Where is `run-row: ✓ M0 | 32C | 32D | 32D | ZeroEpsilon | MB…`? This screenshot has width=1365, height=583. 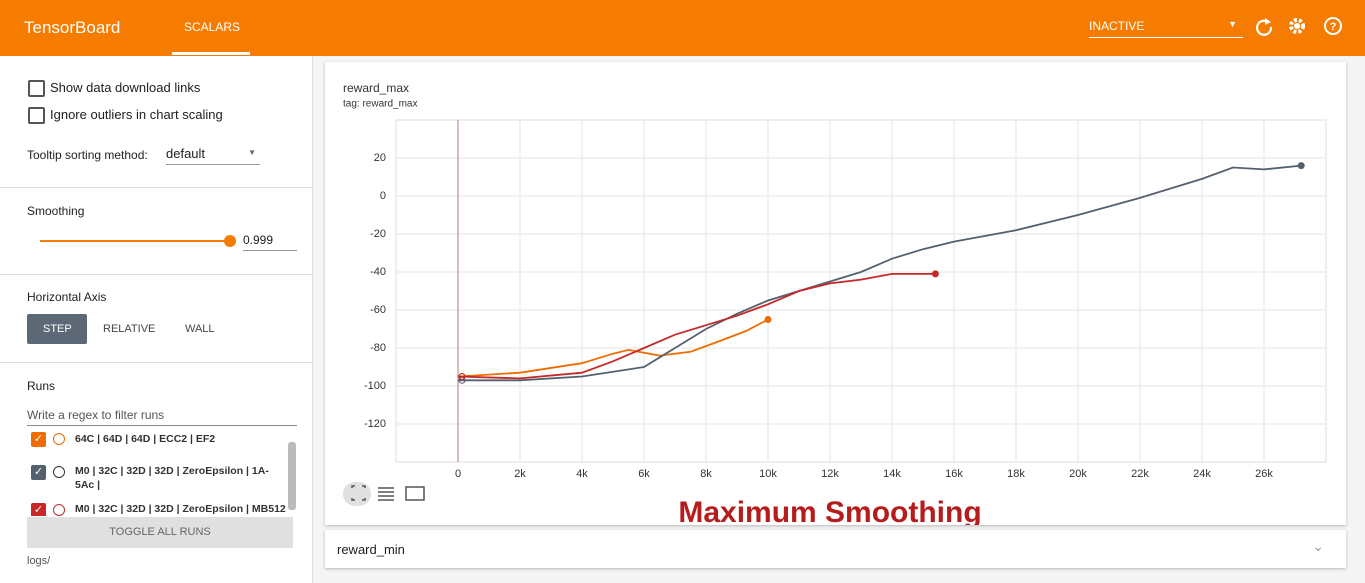 run-row: ✓ M0 | 32C | 32D | 32D | ZeroEpsilon | MB… is located at coordinates (150, 507).